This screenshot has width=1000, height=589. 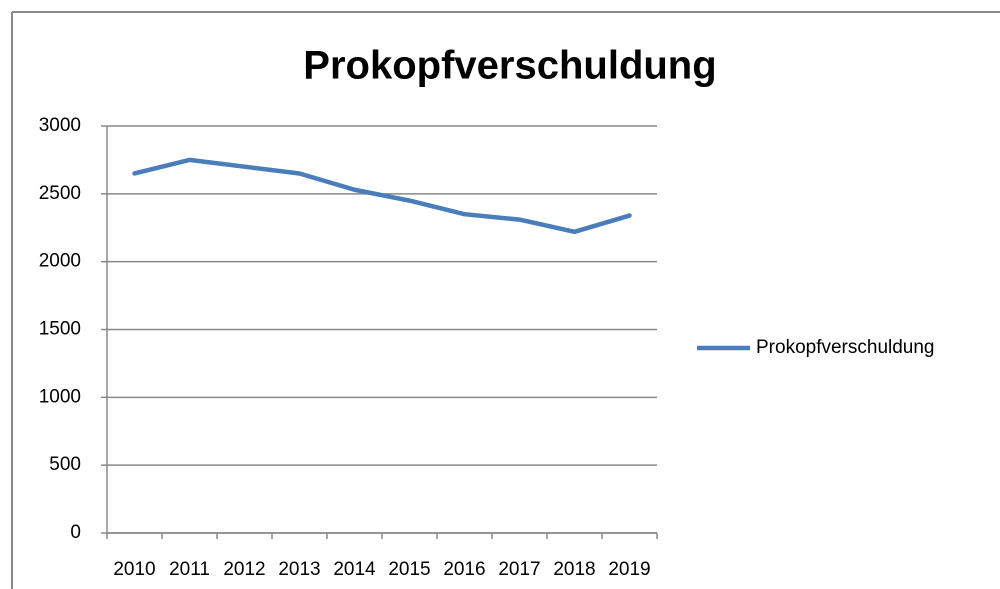 I want to click on x-tick-label: 2013, so click(x=299, y=569).